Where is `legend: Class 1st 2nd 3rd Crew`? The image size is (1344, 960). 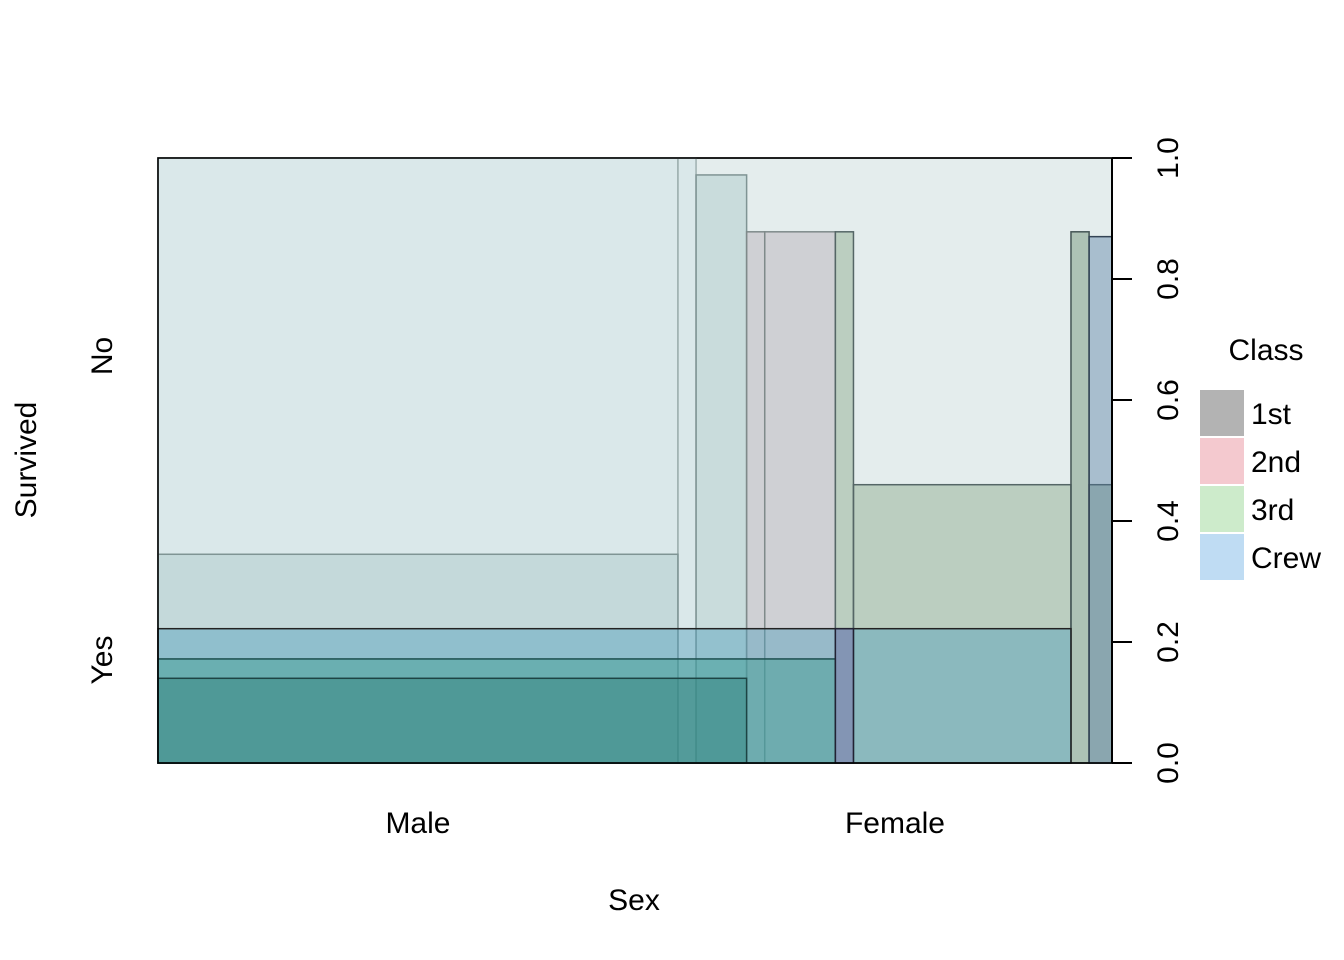 legend: Class 1st 2nd 3rd Crew is located at coordinates (1260, 457).